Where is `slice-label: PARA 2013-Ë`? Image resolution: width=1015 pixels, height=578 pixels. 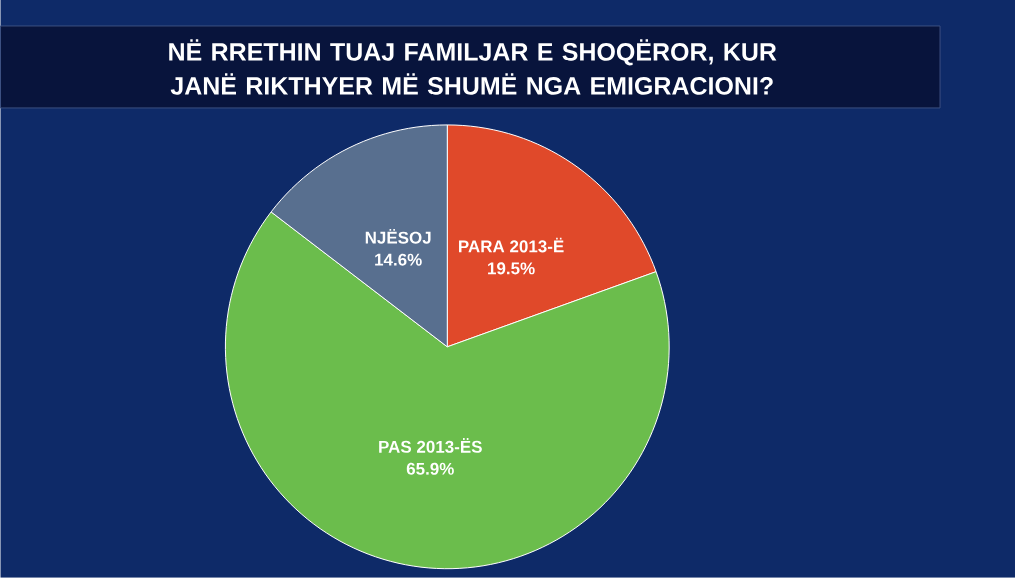
slice-label: PARA 2013-Ë is located at coordinates (511, 245).